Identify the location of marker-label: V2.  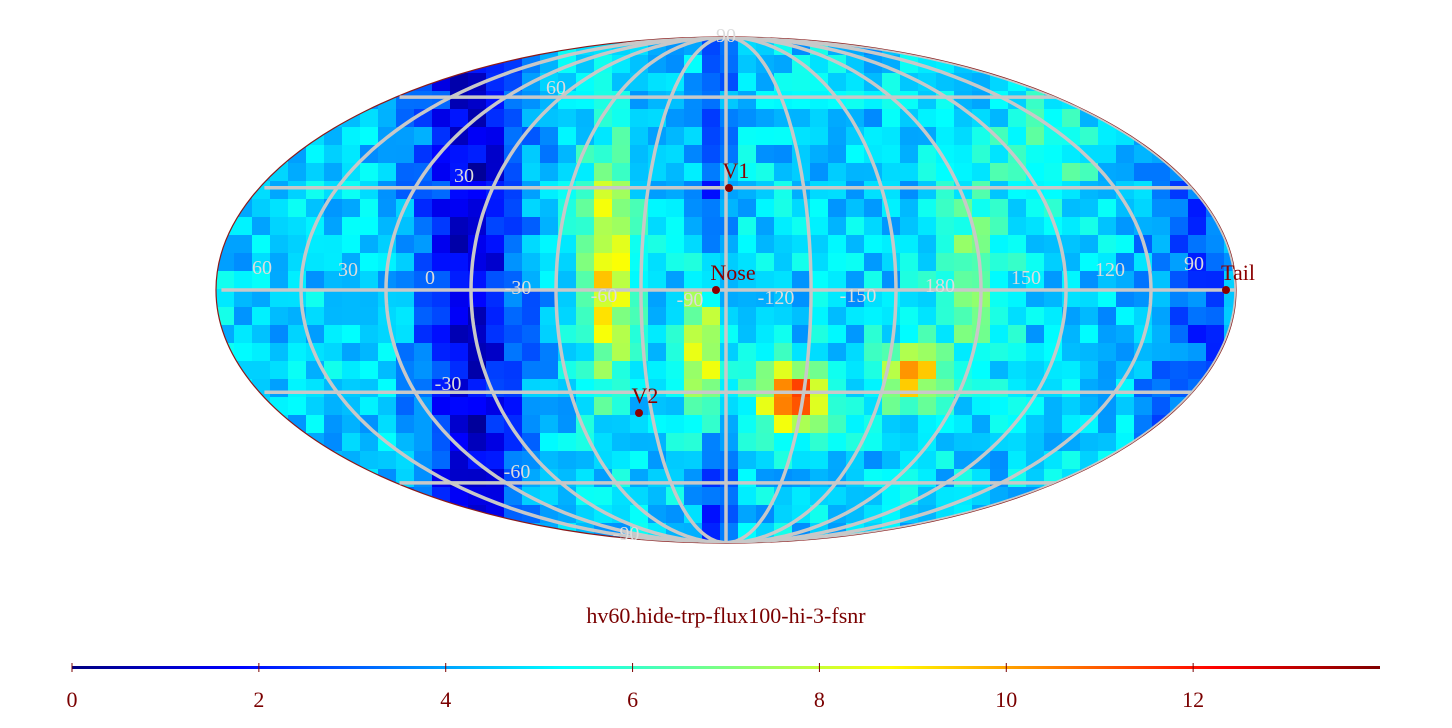
(645, 395).